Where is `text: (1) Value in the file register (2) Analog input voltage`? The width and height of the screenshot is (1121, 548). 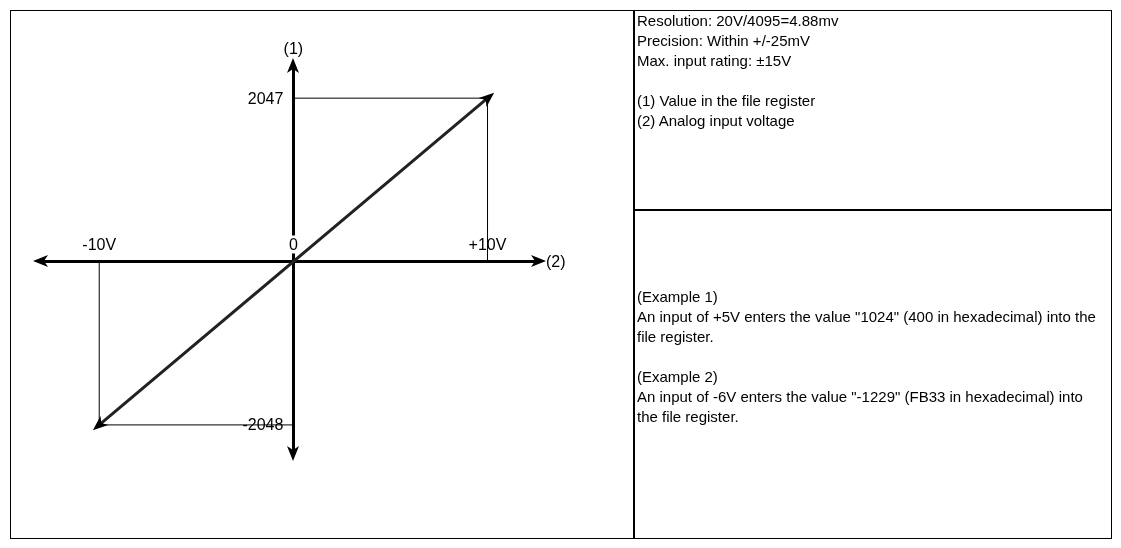 text: (1) Value in the file register (2) Analog input voltage is located at coordinates (726, 111).